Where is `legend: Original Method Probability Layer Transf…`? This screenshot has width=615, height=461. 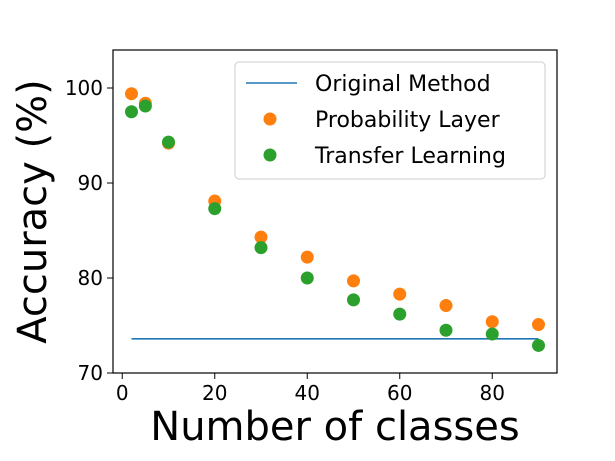
legend: Original Method Probability Layer Transf… is located at coordinates (390, 120).